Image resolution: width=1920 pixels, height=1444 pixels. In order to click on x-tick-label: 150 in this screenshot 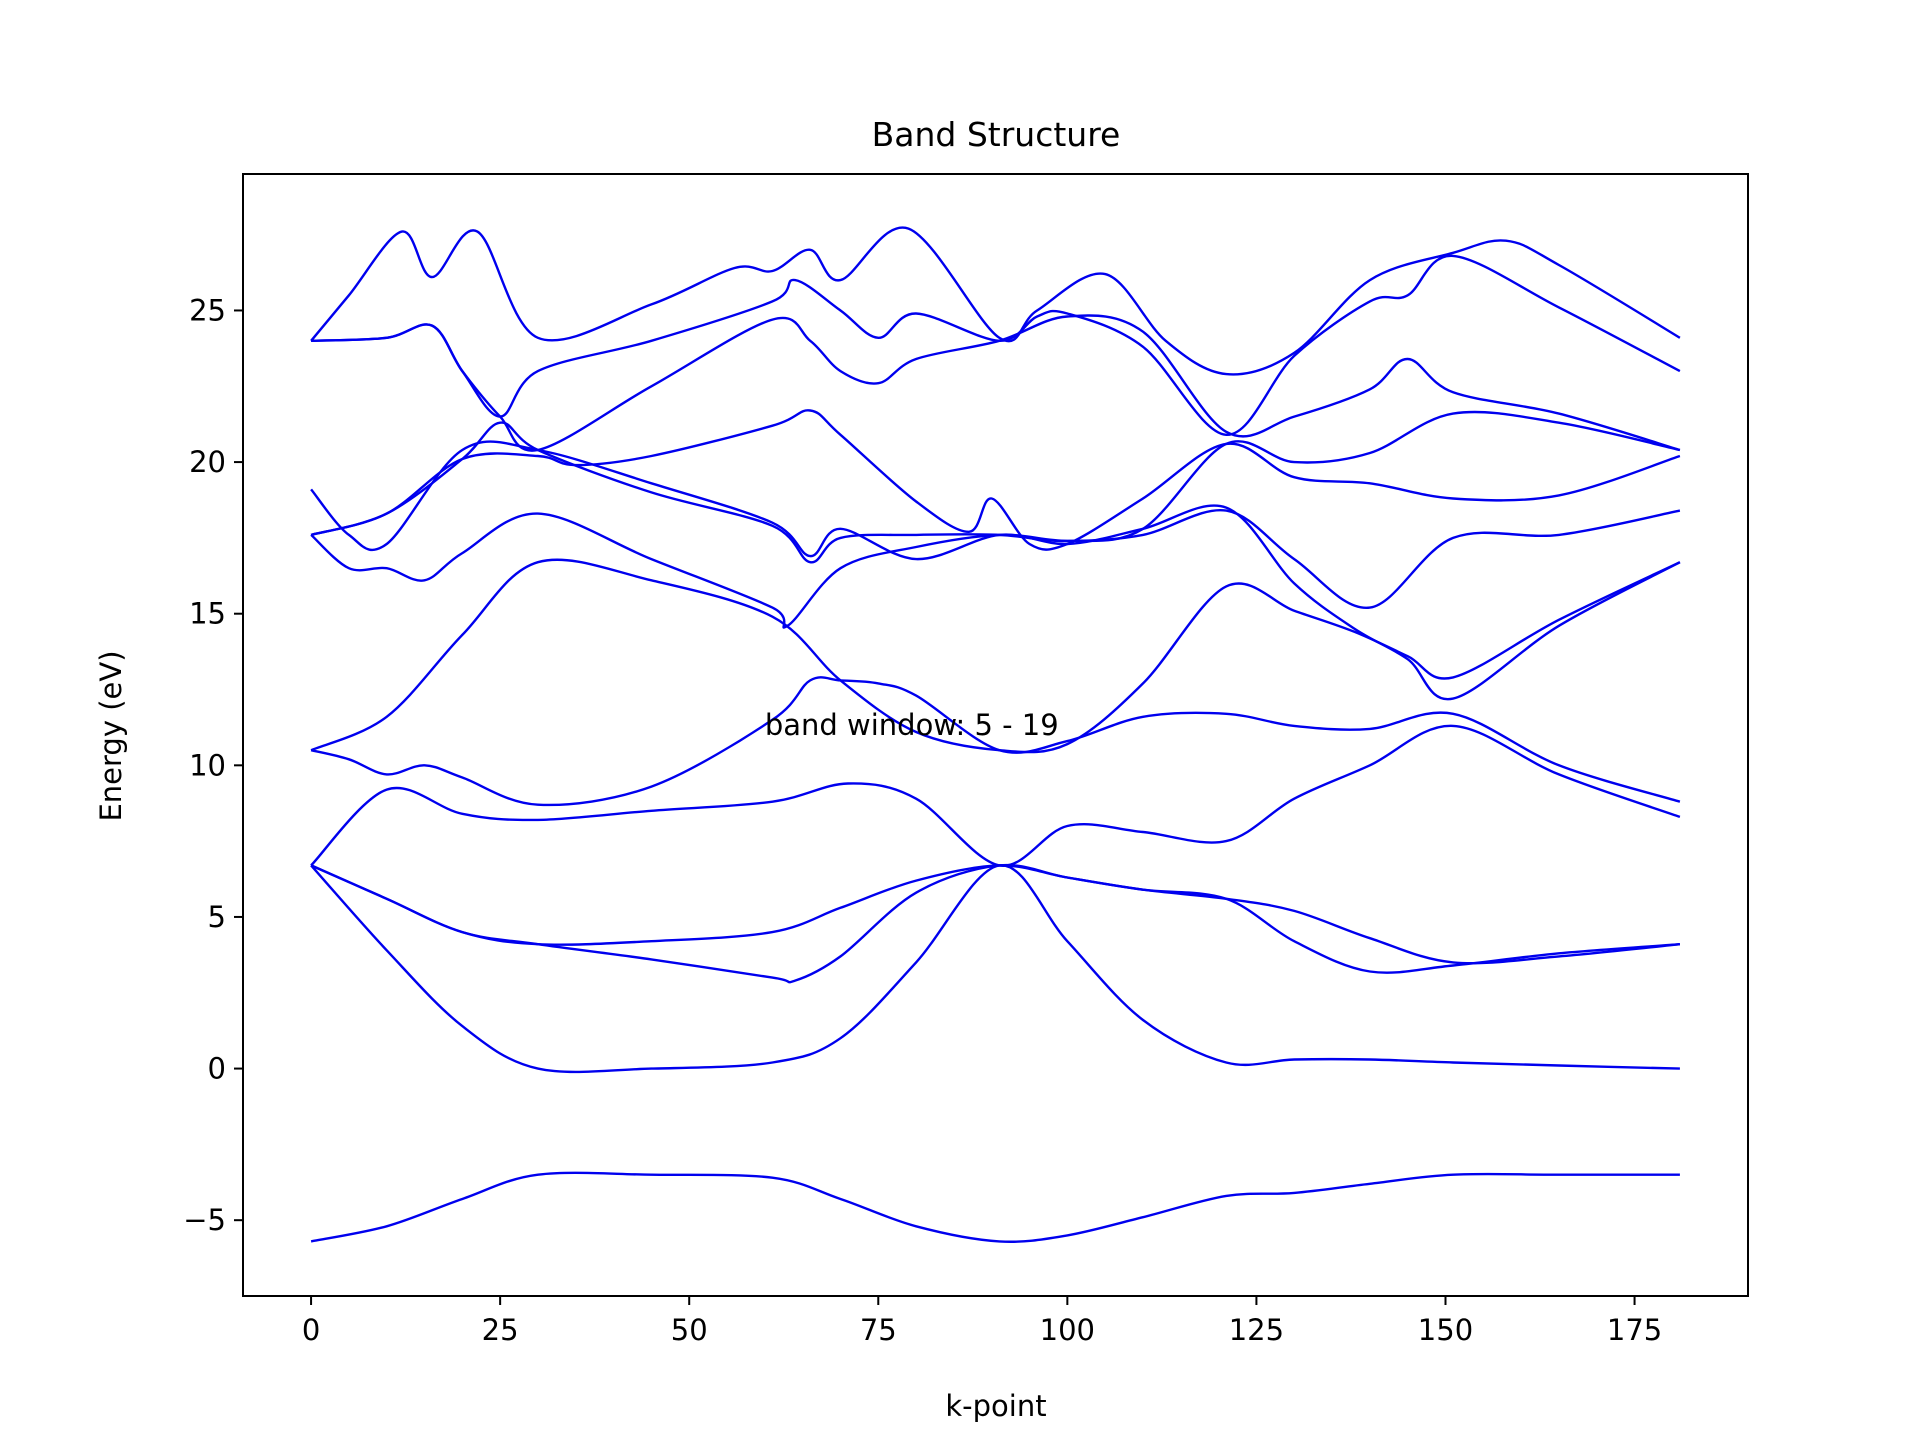, I will do `click(1445, 1330)`.